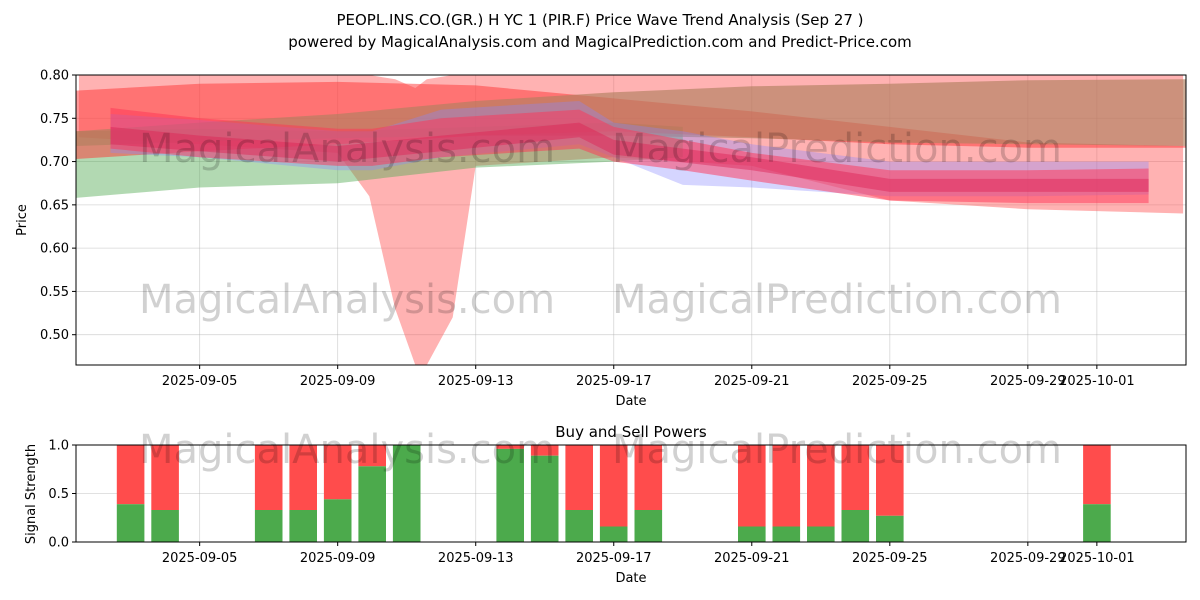 The height and width of the screenshot is (600, 1200). I want to click on signal-x-tick-7: 2025-10-01, so click(1097, 558).